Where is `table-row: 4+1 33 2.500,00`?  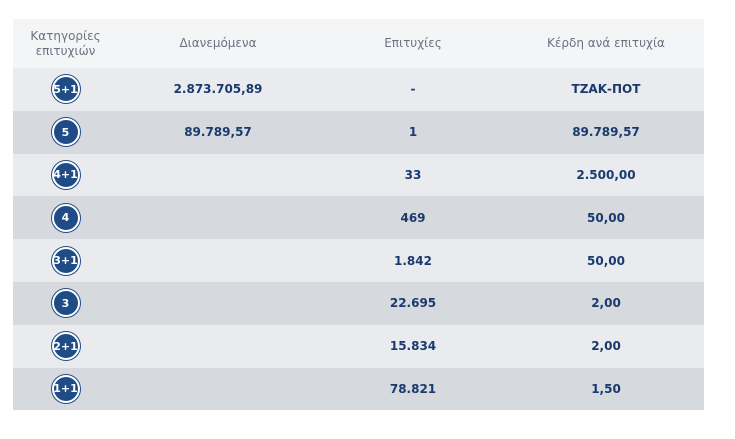
table-row: 4+1 33 2.500,00 is located at coordinates (358, 175).